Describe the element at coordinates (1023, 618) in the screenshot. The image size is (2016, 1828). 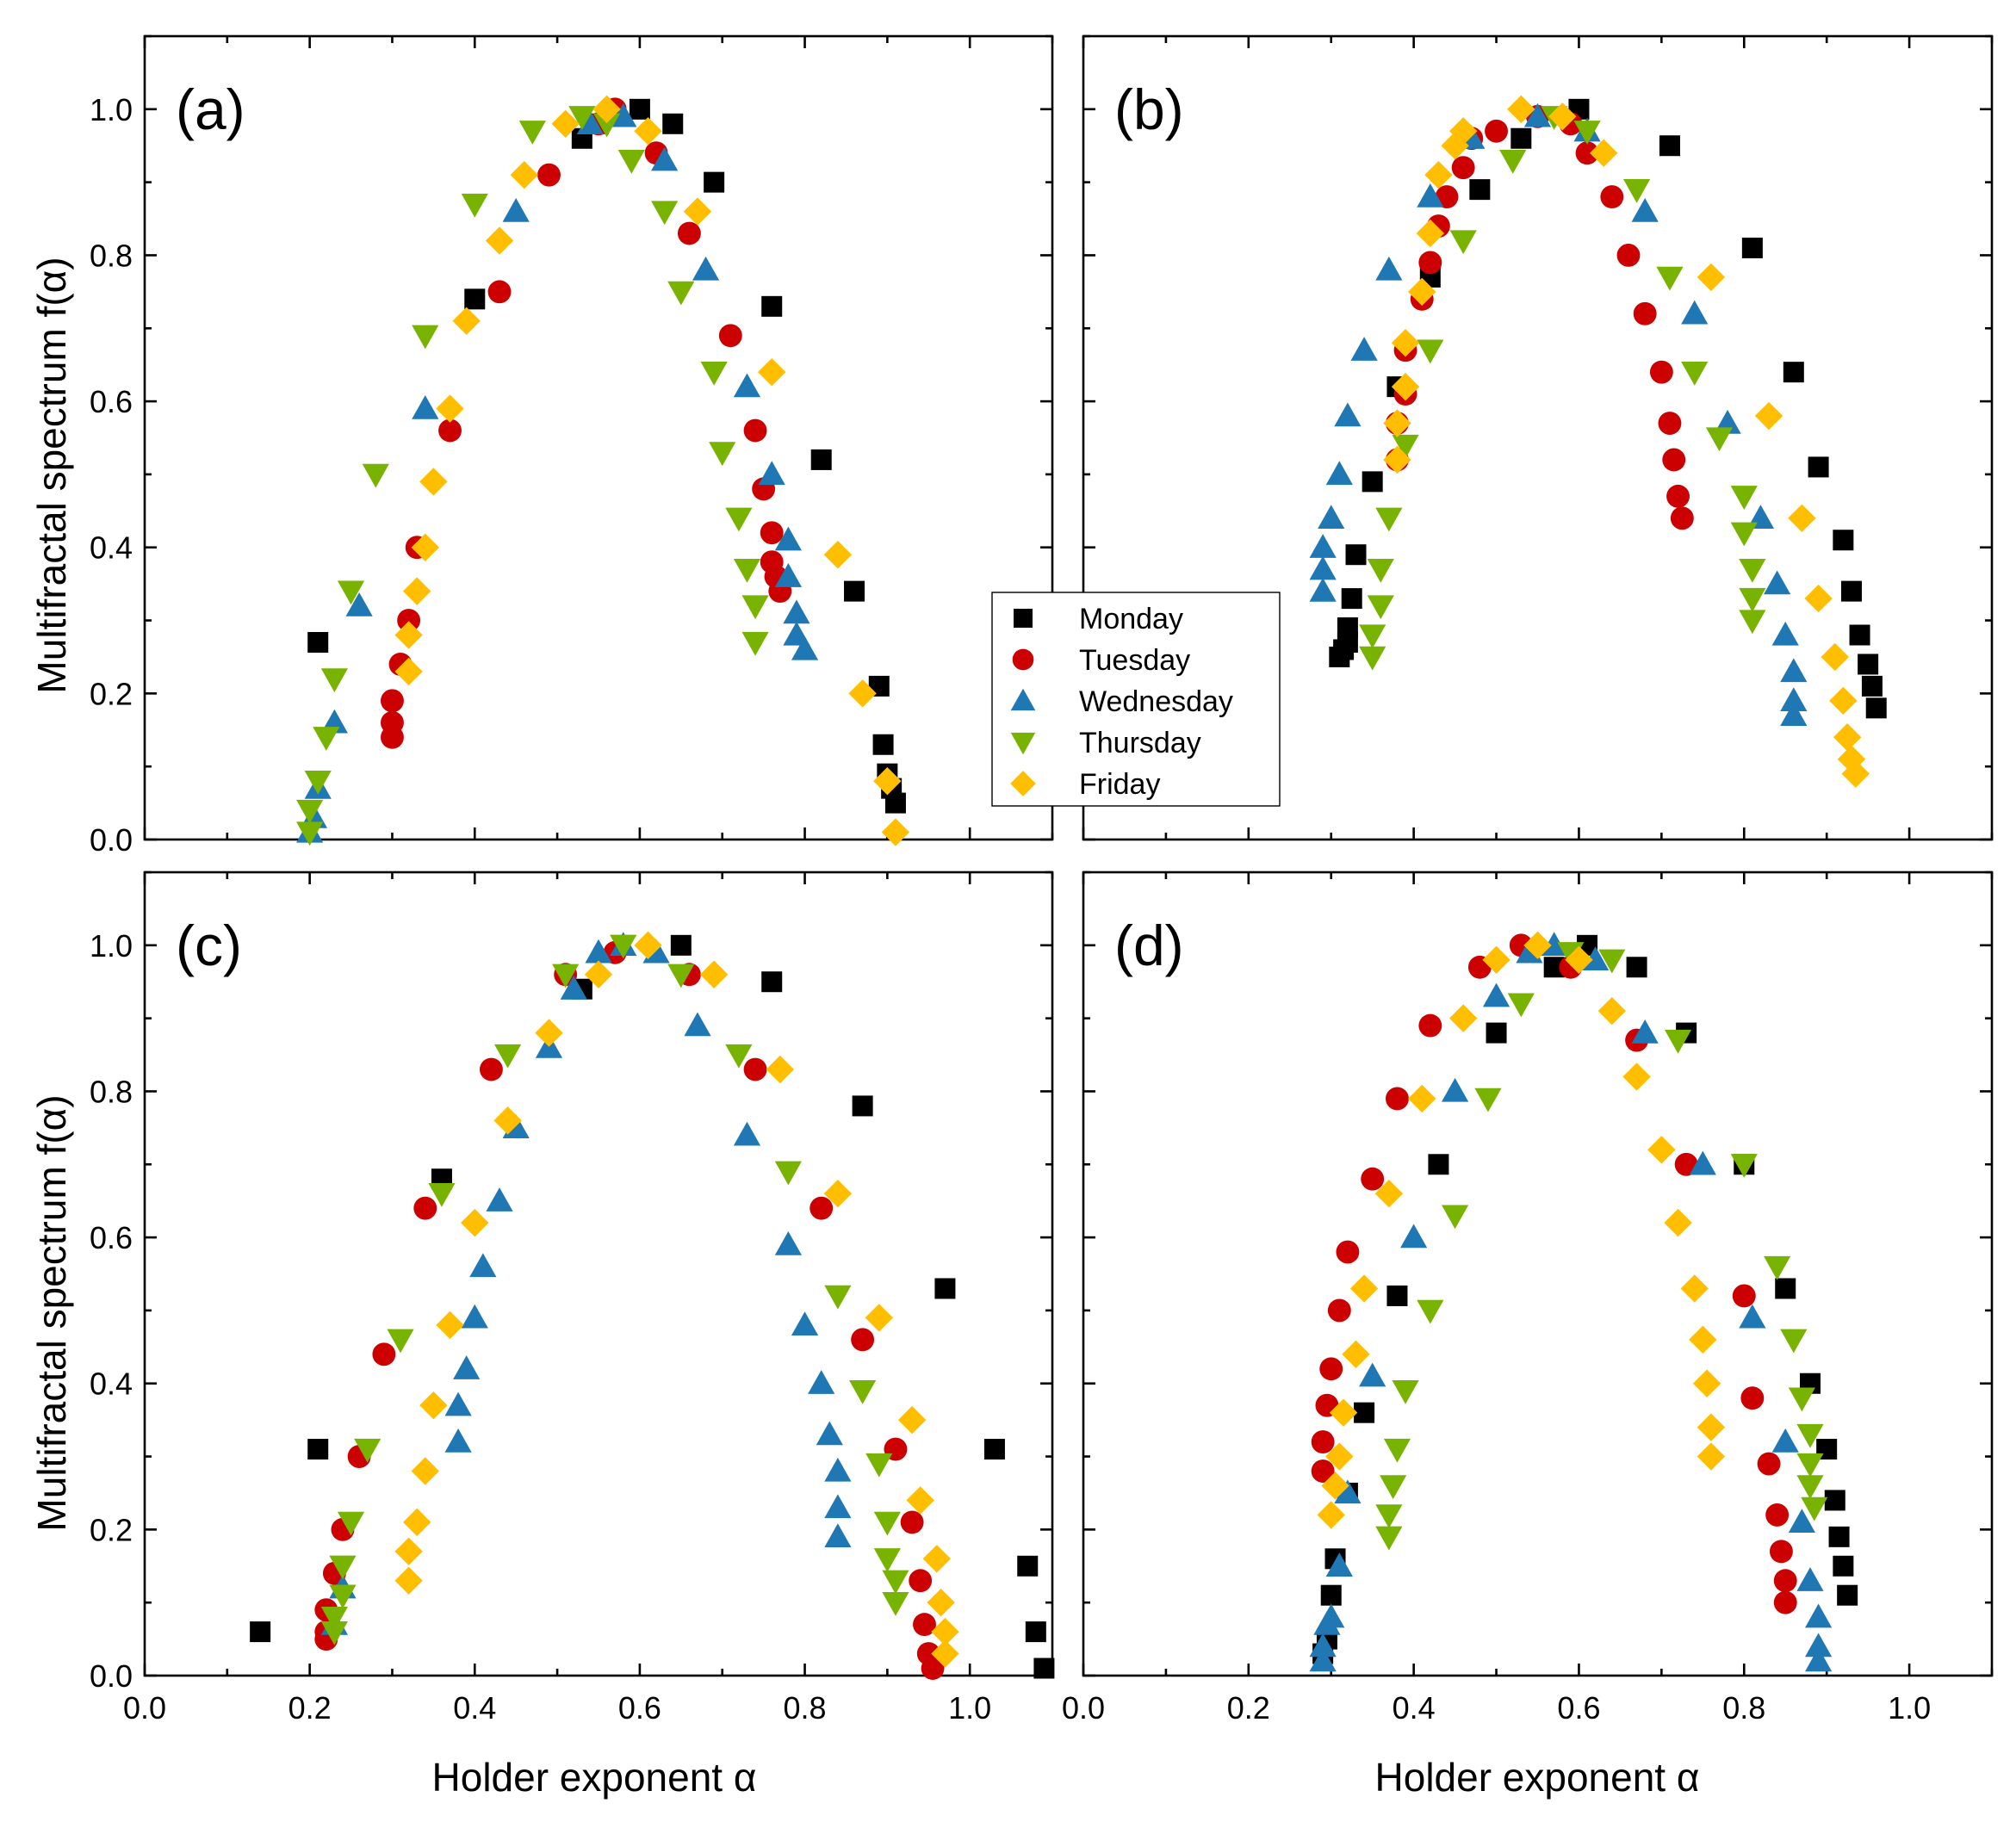
I see `legend-marker-monday` at that location.